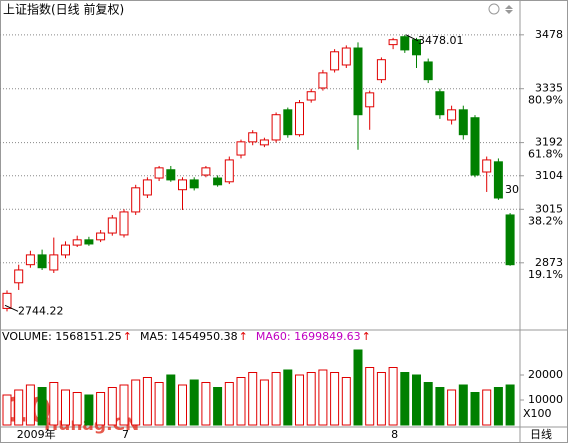 The width and height of the screenshot is (568, 443). Describe the element at coordinates (549, 34) in the screenshot. I see `y-tick-label: 3478` at that location.